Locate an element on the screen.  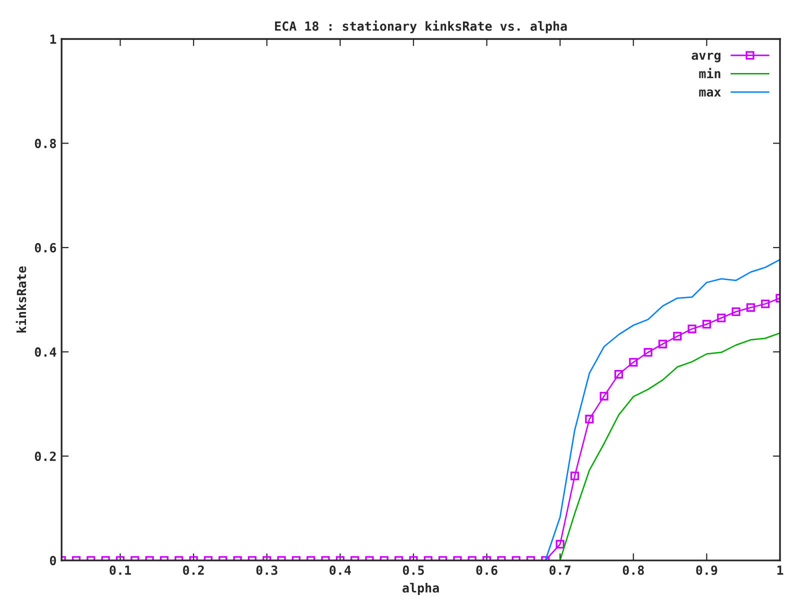
y-tick-label: 0.4 is located at coordinates (45, 352).